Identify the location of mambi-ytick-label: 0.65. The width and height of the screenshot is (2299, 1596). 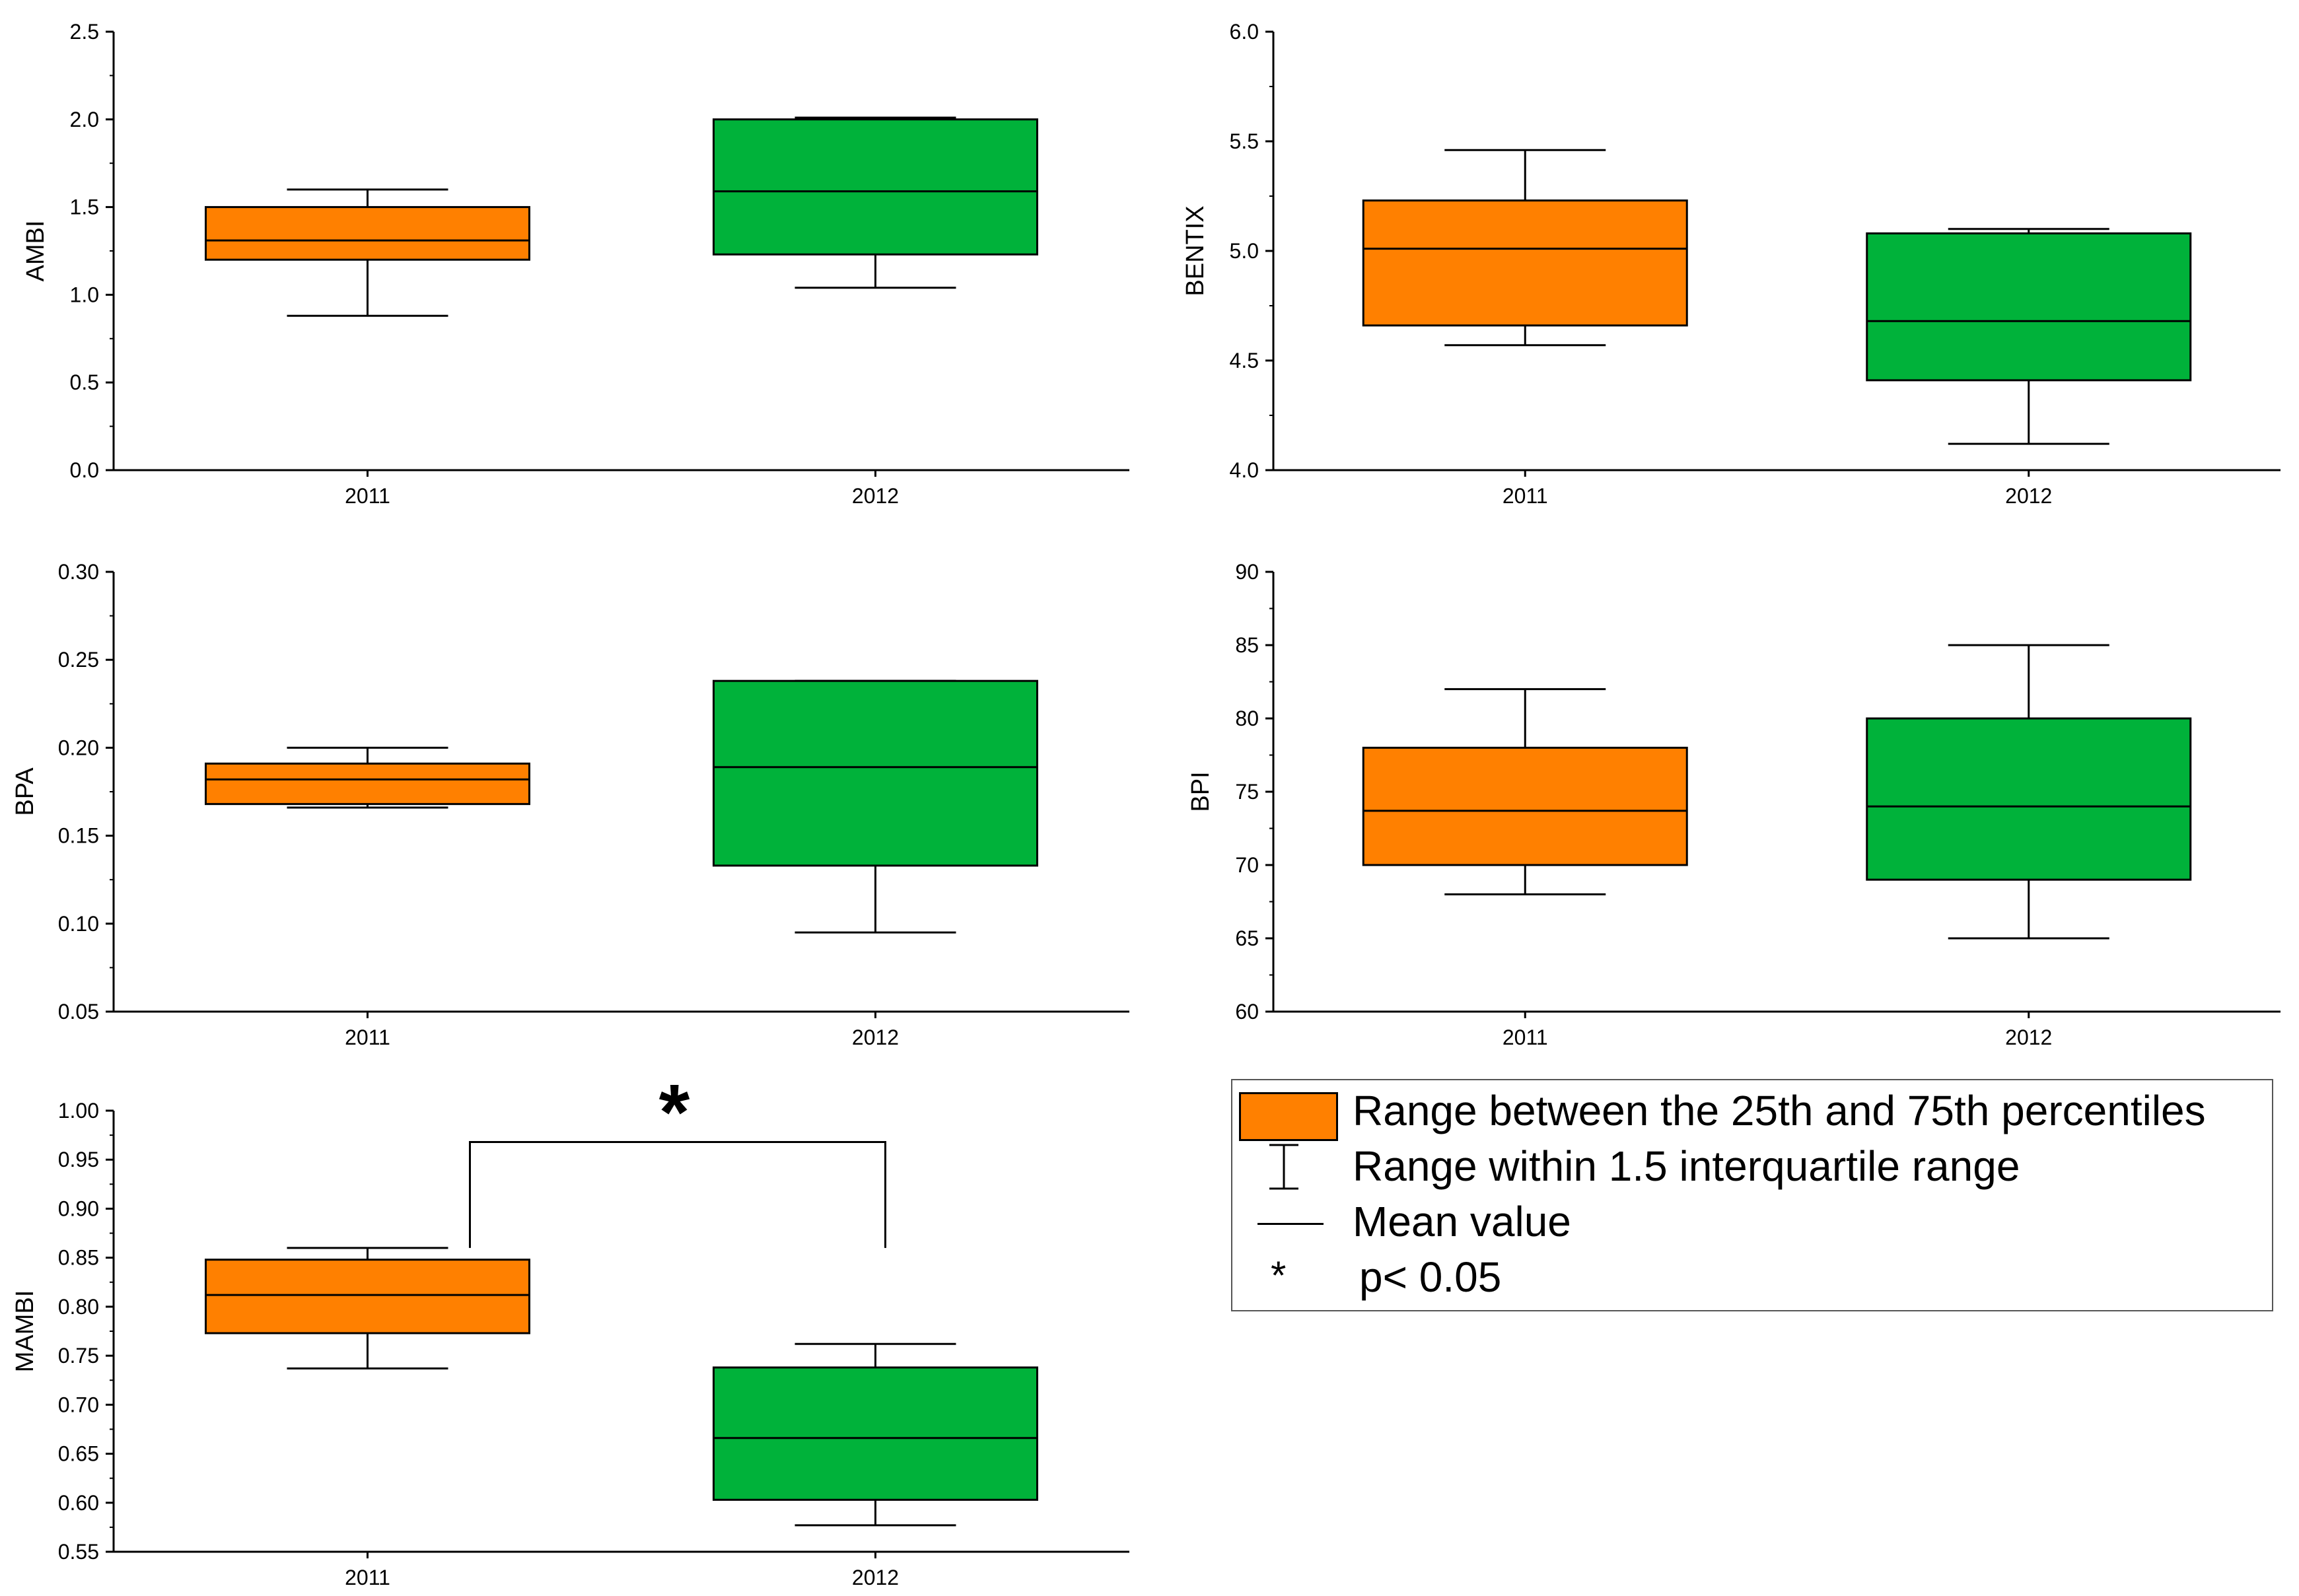
(79, 1454).